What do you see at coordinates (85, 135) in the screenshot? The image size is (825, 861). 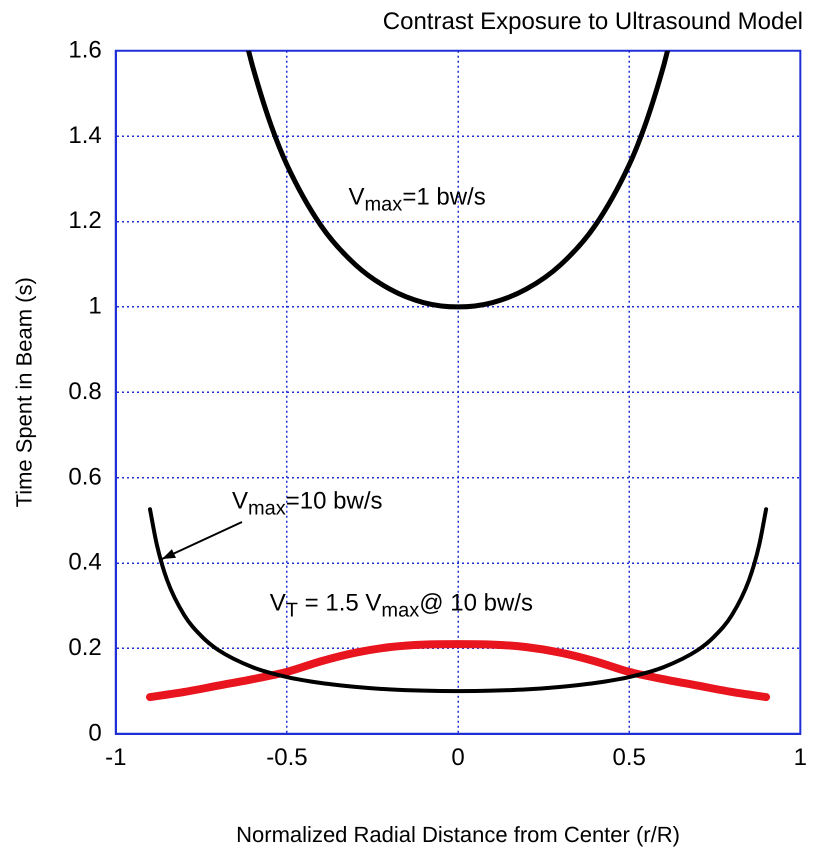 I see `y-tick-label: 1.4` at bounding box center [85, 135].